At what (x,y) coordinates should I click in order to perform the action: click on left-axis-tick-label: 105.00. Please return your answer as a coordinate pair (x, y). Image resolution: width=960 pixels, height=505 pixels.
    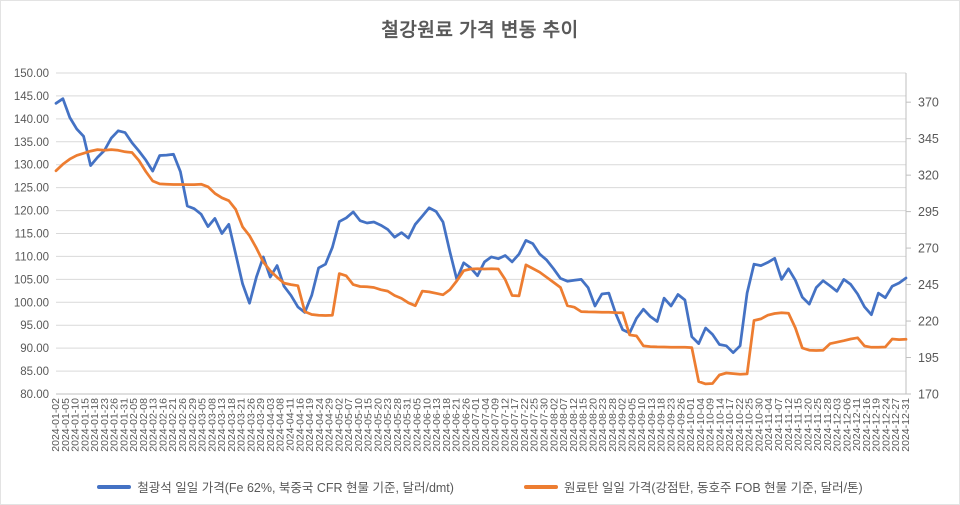
    Looking at the image, I should click on (31, 280).